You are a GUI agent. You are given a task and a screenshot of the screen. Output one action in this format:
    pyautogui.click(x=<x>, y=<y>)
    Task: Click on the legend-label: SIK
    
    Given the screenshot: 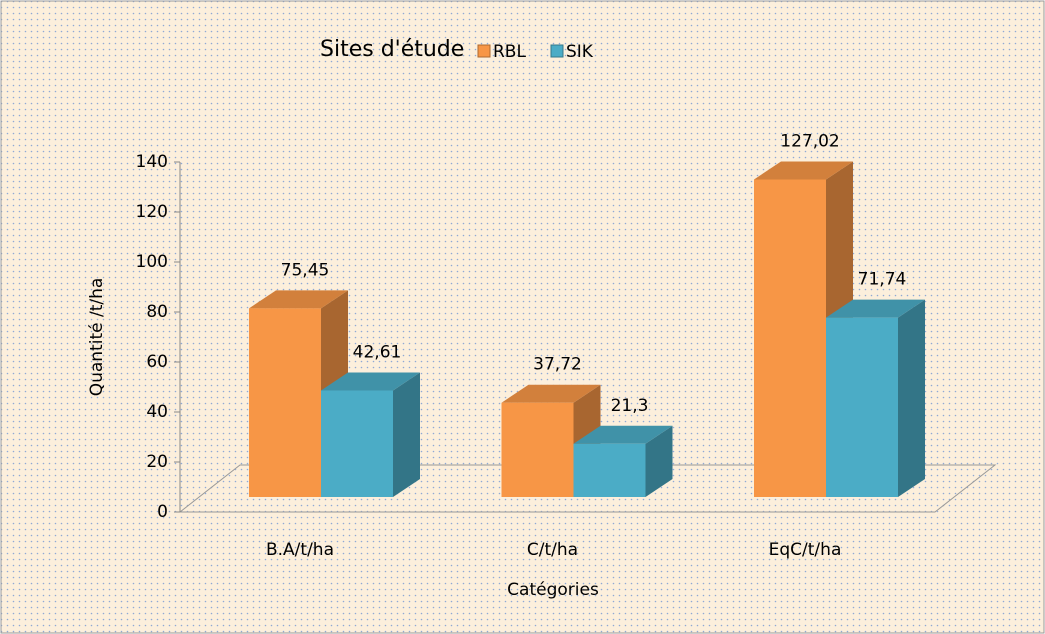 What is the action you would take?
    pyautogui.click(x=580, y=52)
    